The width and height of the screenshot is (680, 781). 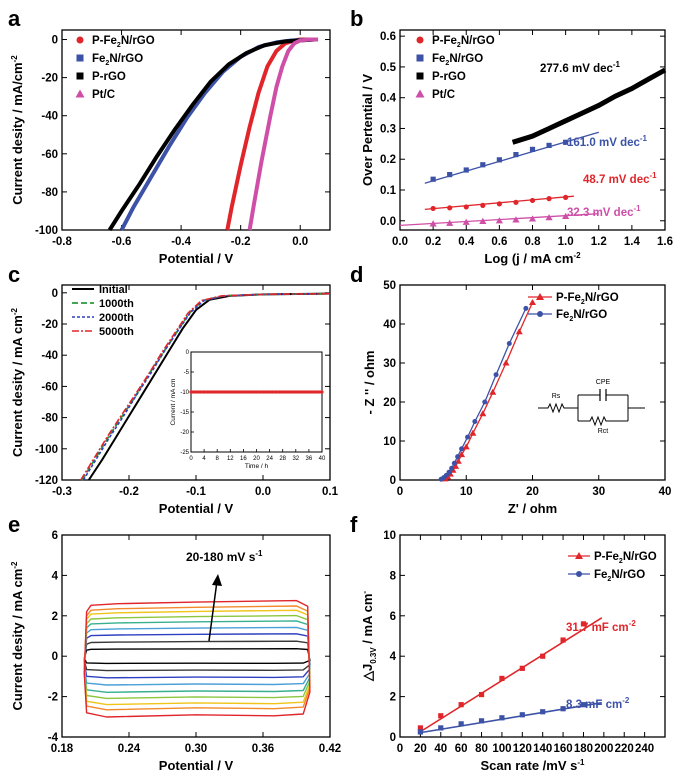 I want to click on x-tick-label: 1.2, so click(x=599, y=242).